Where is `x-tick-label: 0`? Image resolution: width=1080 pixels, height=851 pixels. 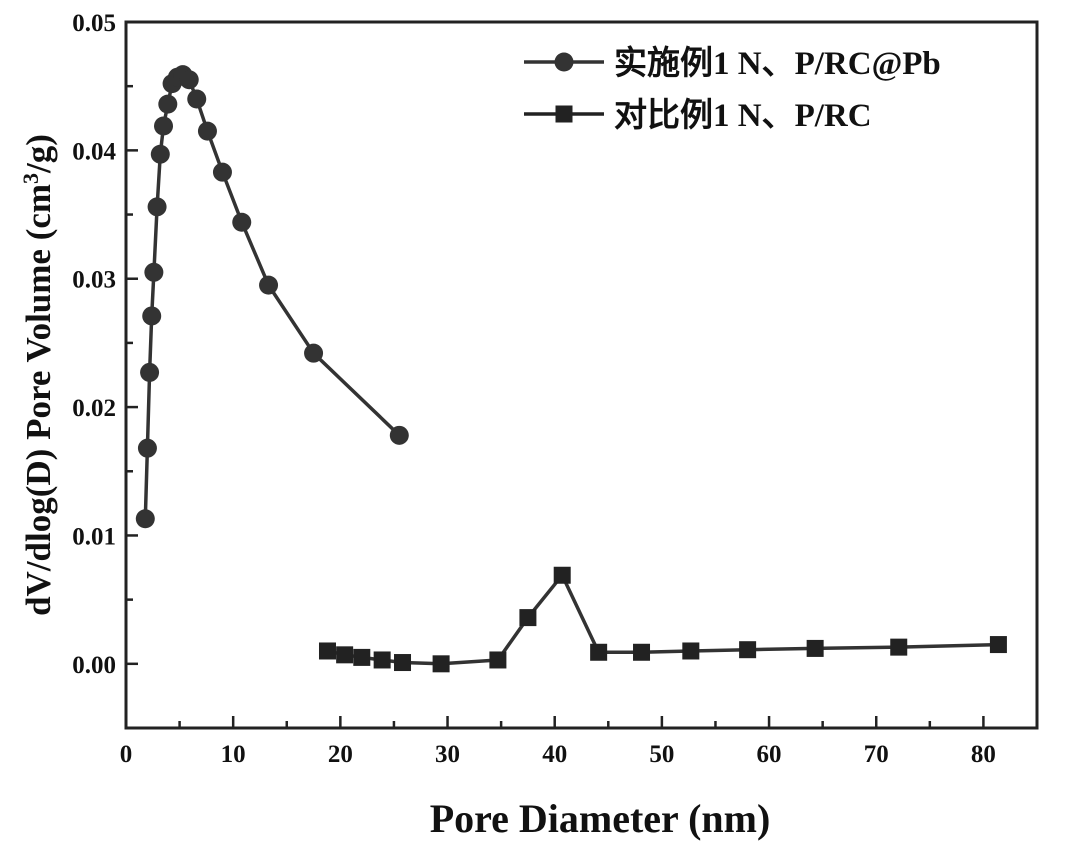
x-tick-label: 0 is located at coordinates (126, 754).